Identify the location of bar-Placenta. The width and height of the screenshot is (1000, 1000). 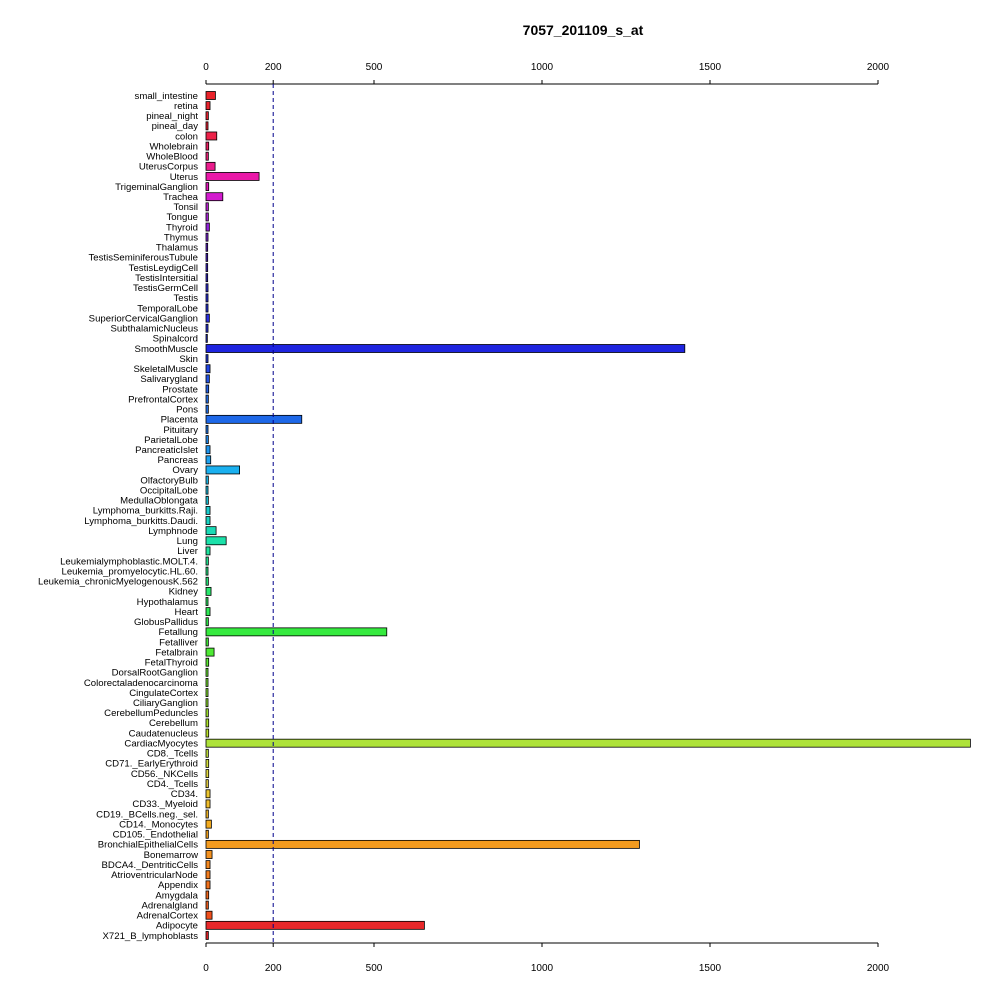
(254, 419).